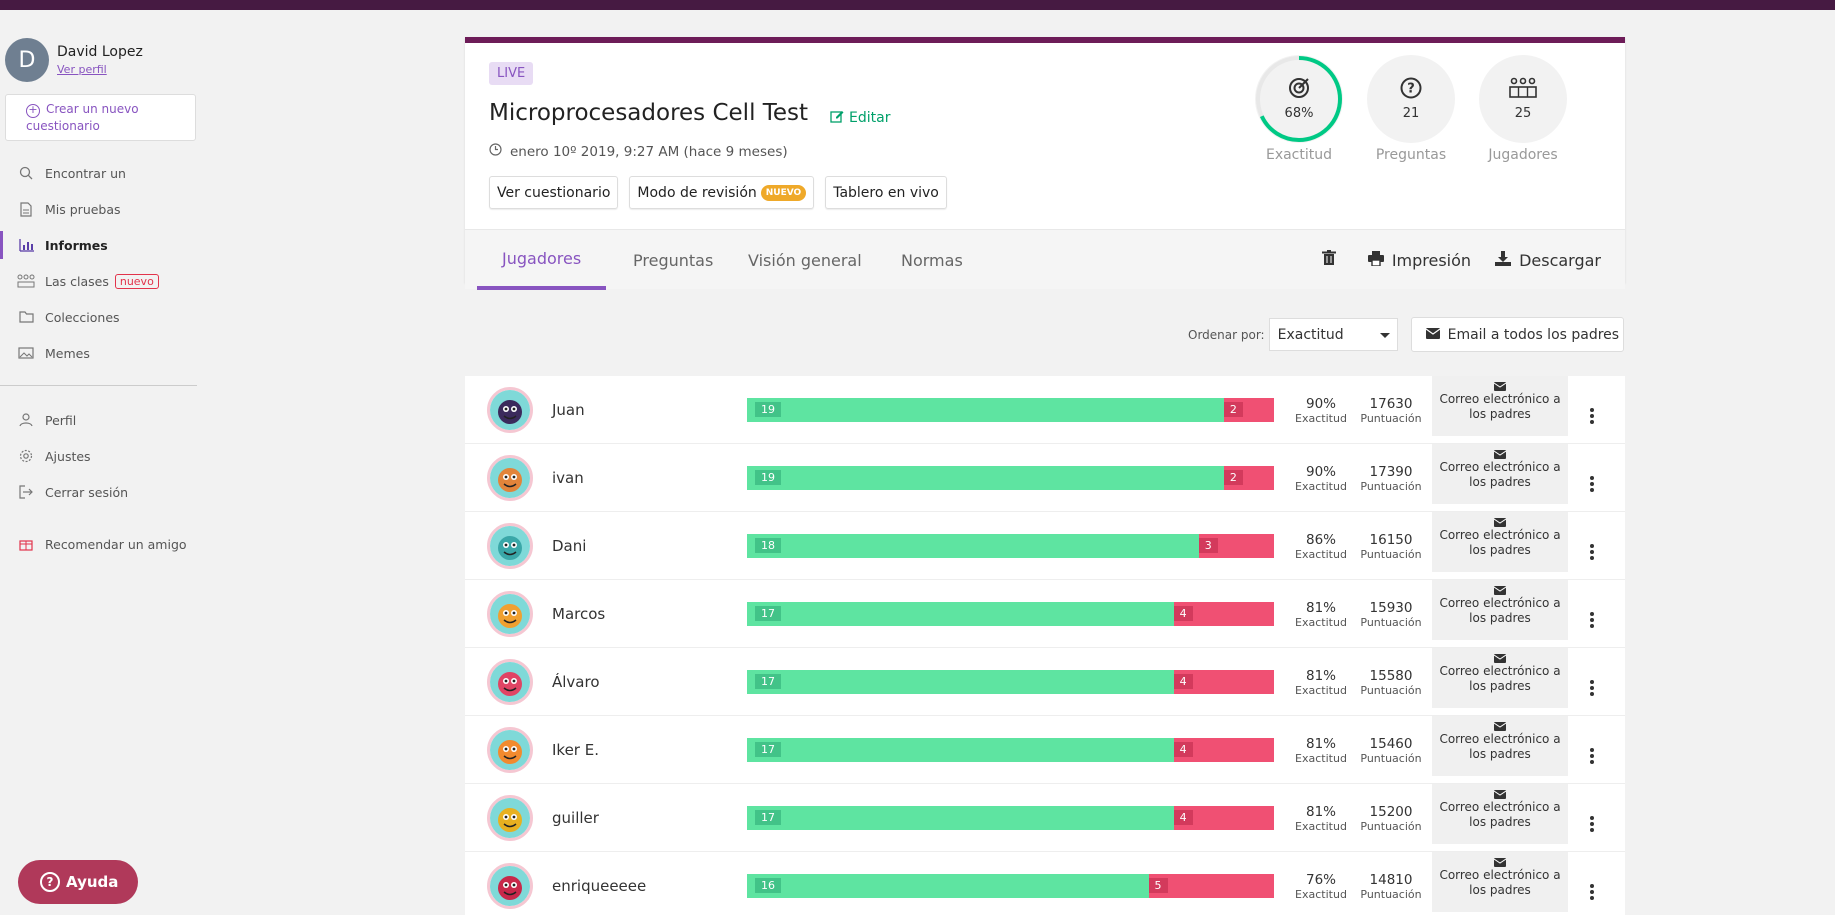 The width and height of the screenshot is (1835, 915). I want to click on tab-standards: Normas, so click(932, 260).